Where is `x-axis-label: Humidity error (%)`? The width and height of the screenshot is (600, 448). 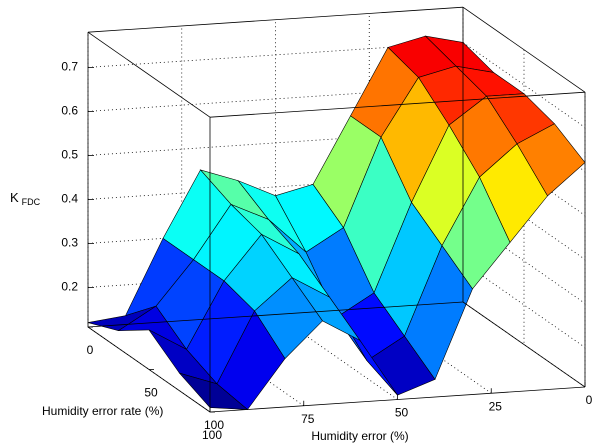
x-axis-label: Humidity error (%) is located at coordinates (359, 436).